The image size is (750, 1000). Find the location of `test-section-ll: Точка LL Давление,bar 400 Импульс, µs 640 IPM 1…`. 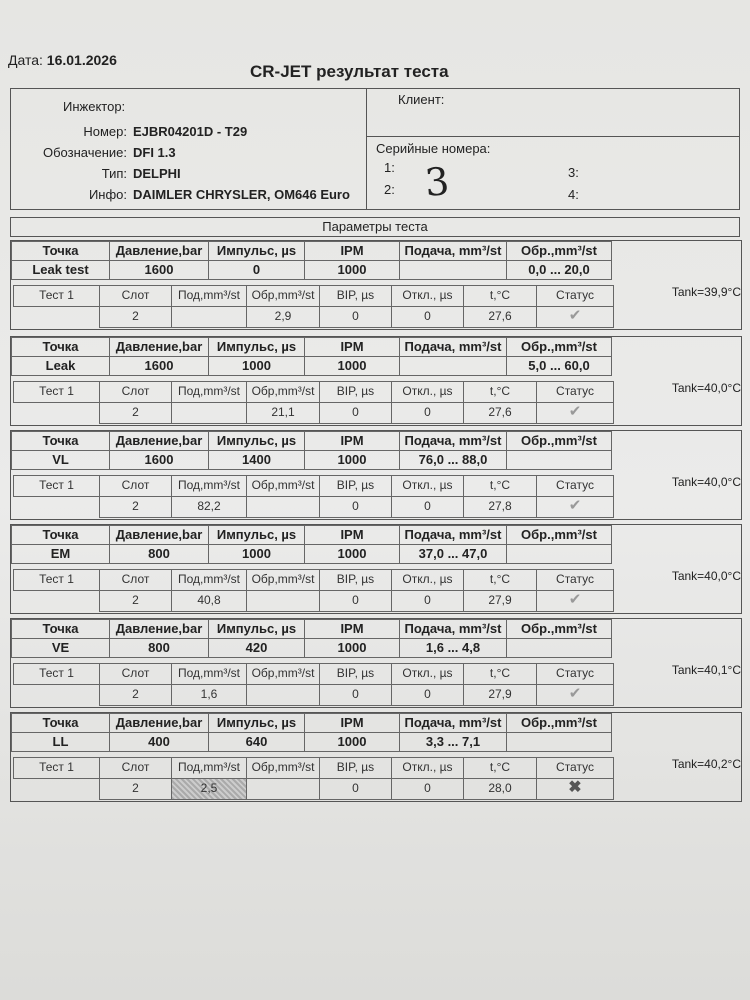

test-section-ll: Точка LL Давление,bar 400 Импульс, µs 640 IPM 1… is located at coordinates (376, 757).